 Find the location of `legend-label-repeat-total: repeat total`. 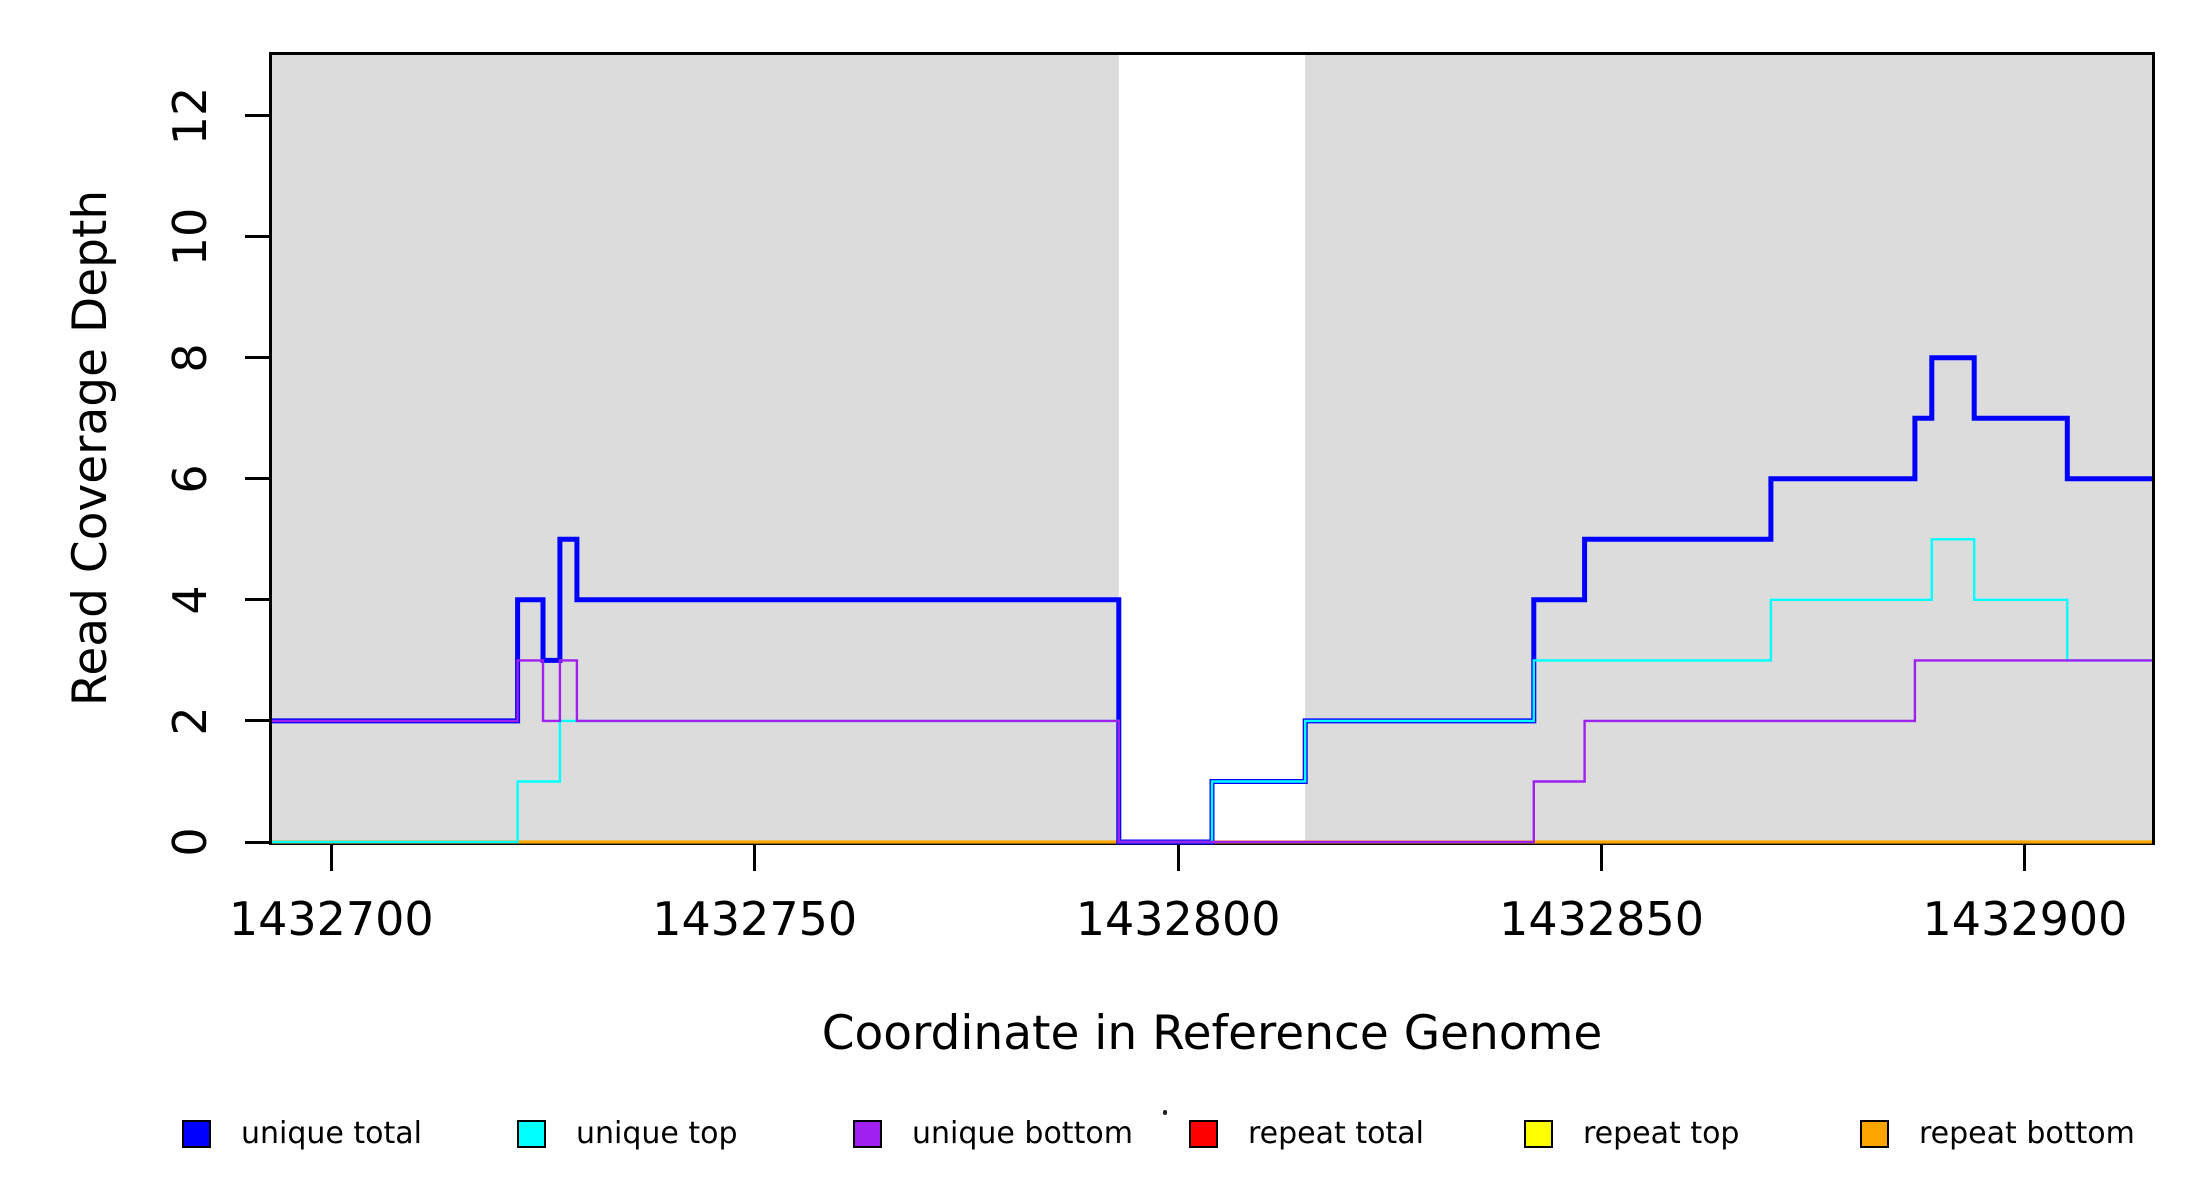

legend-label-repeat-total: repeat total is located at coordinates (1336, 1133).